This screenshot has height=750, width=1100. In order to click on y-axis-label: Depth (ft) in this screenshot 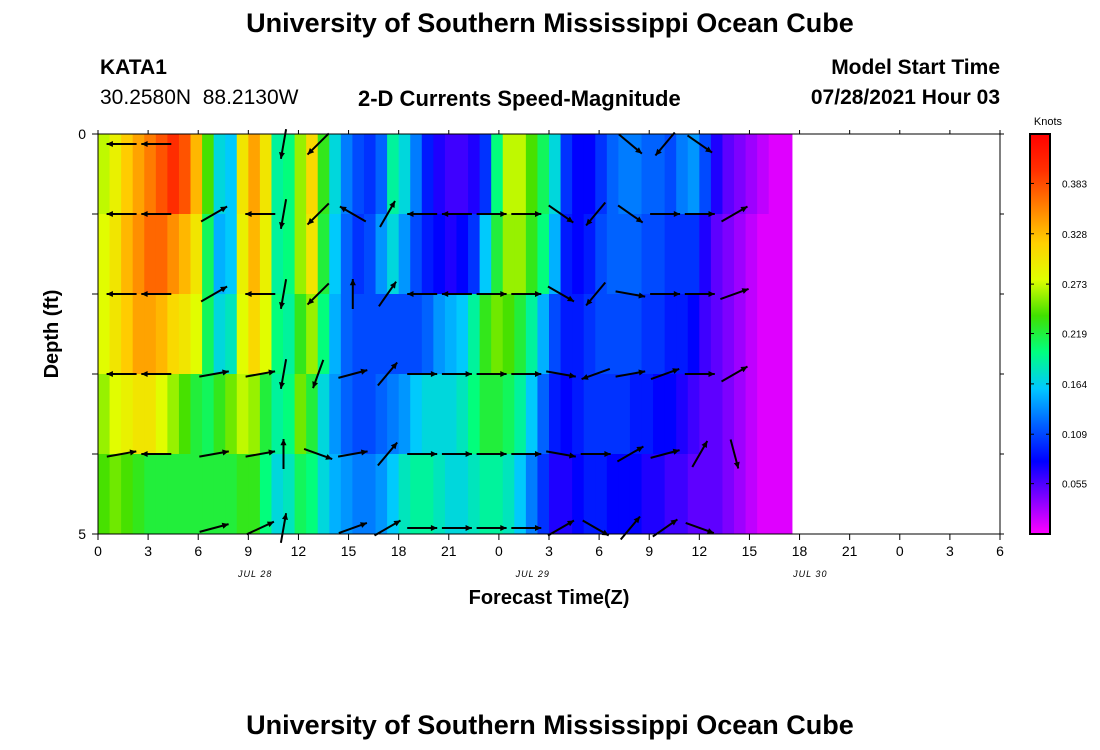, I will do `click(52, 334)`.